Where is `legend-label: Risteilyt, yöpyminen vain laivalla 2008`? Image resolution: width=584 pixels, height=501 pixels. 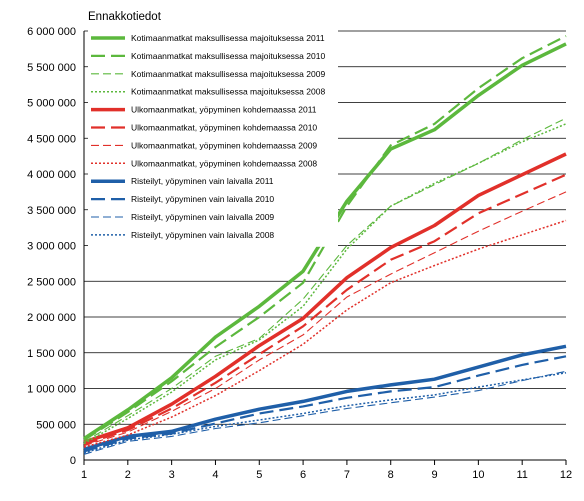
legend-label: Risteilyt, yöpyminen vain laivalla 2008 is located at coordinates (202, 235).